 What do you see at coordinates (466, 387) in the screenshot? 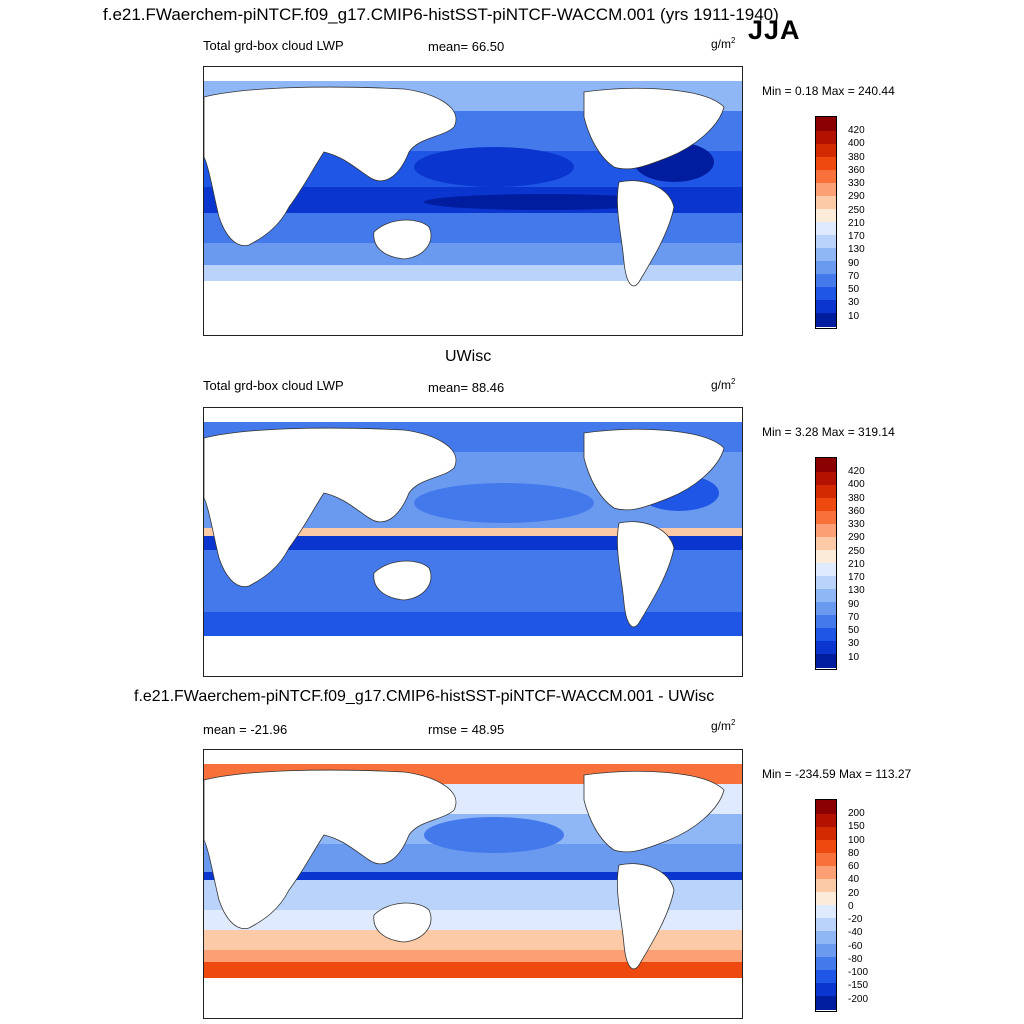
I see `panel2-mean-label: mean= 88.46` at bounding box center [466, 387].